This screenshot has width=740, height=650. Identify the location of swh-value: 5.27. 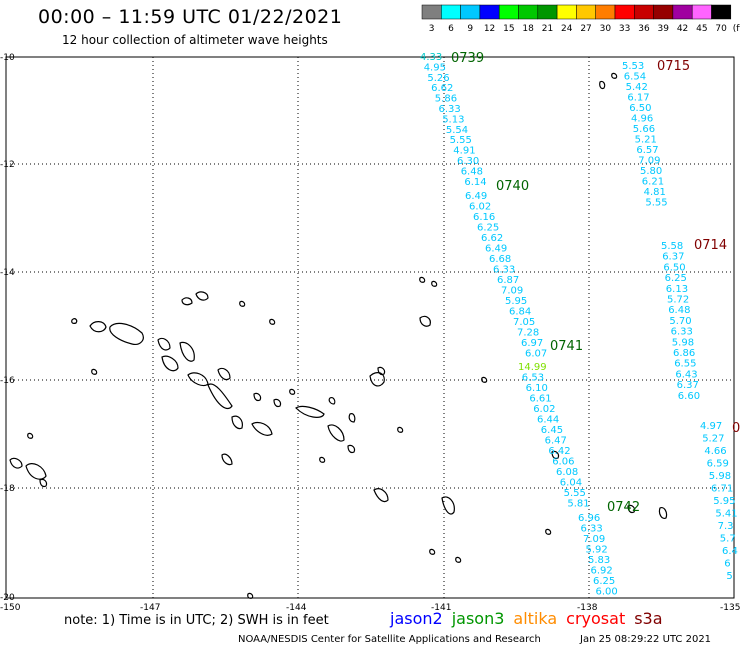
(713, 439).